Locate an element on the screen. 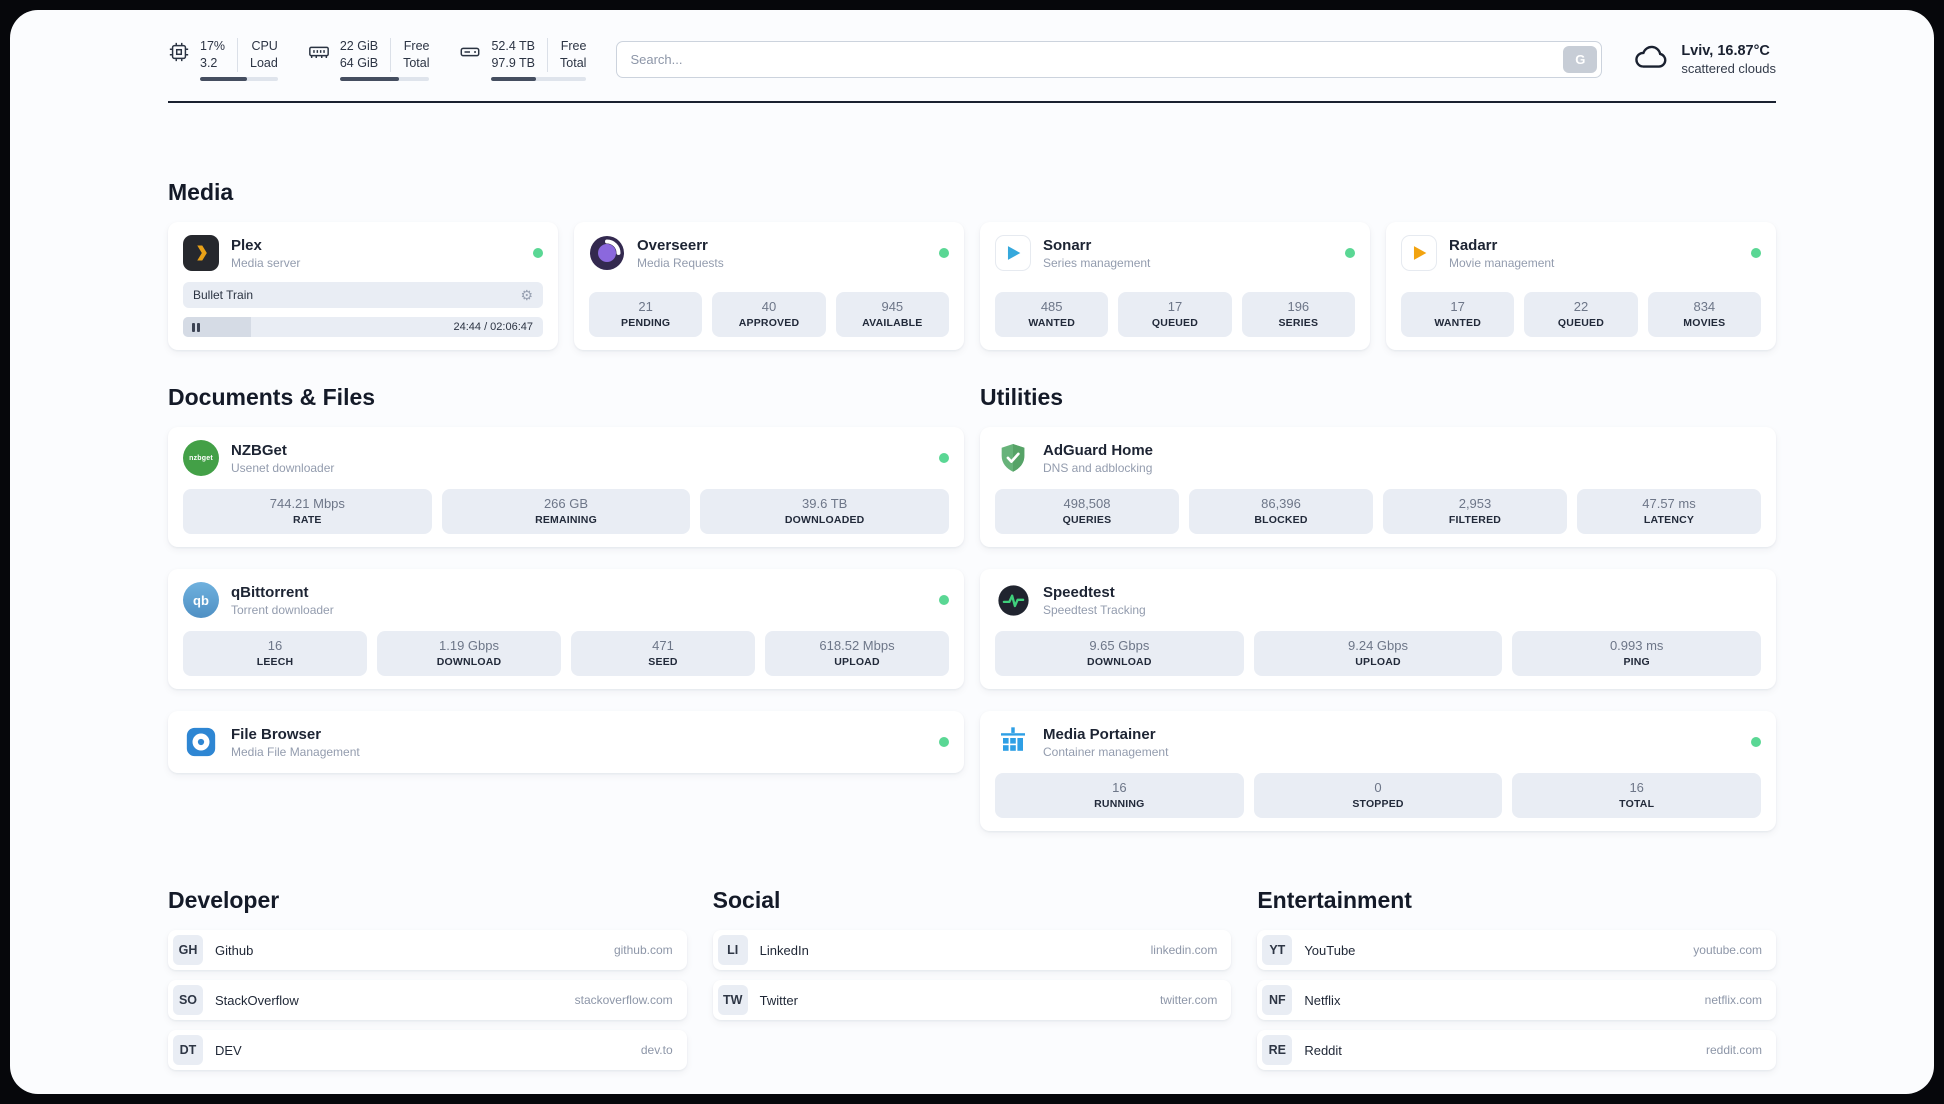 Image resolution: width=1944 pixels, height=1104 pixels. stat-label: SEED is located at coordinates (663, 662).